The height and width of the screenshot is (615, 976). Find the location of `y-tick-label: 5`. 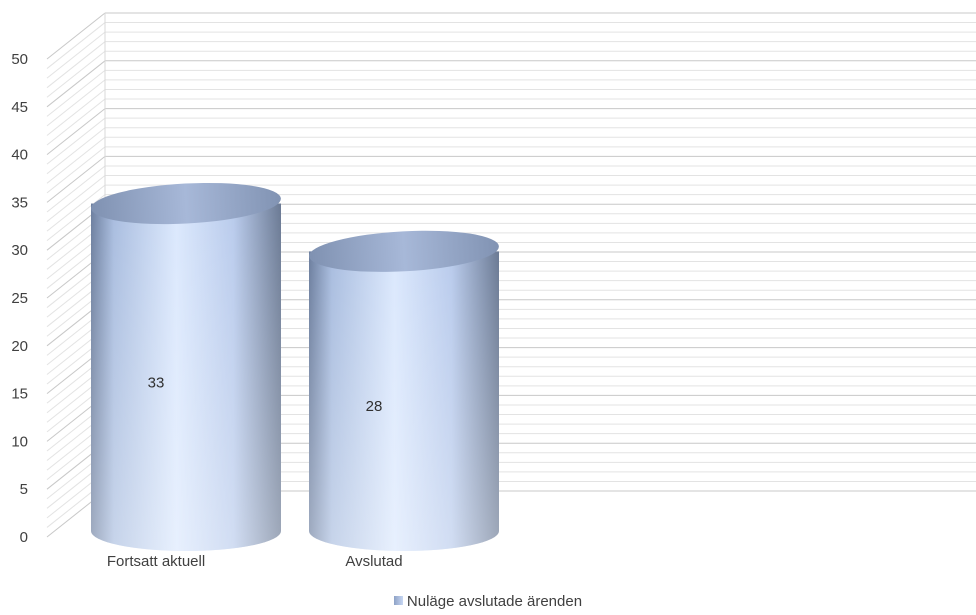

y-tick-label: 5 is located at coordinates (24, 489).